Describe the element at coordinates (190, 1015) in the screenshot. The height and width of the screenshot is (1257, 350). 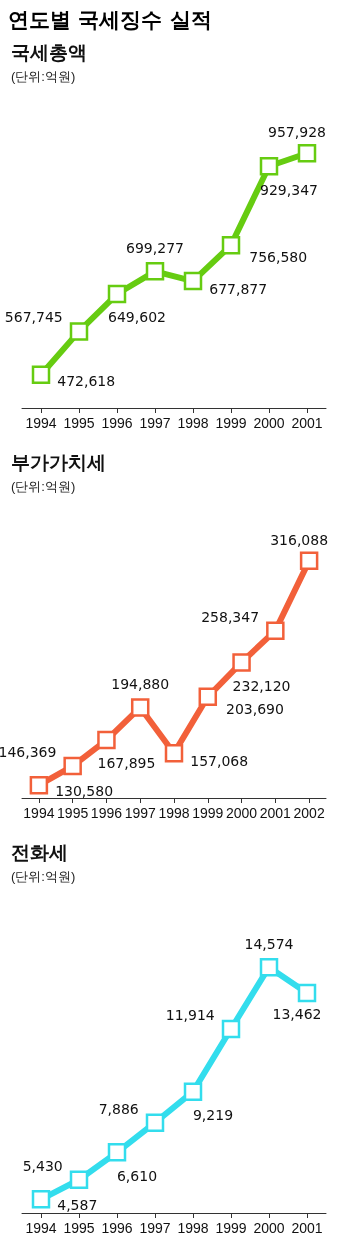
I see `data-label: 11,914` at that location.